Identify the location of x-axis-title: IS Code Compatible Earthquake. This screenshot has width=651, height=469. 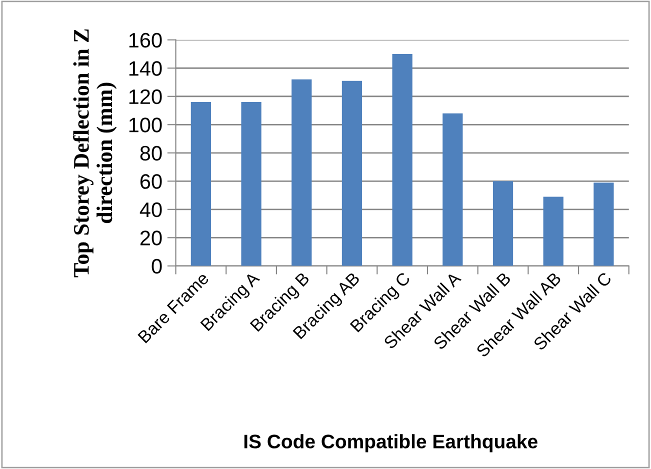
(391, 443).